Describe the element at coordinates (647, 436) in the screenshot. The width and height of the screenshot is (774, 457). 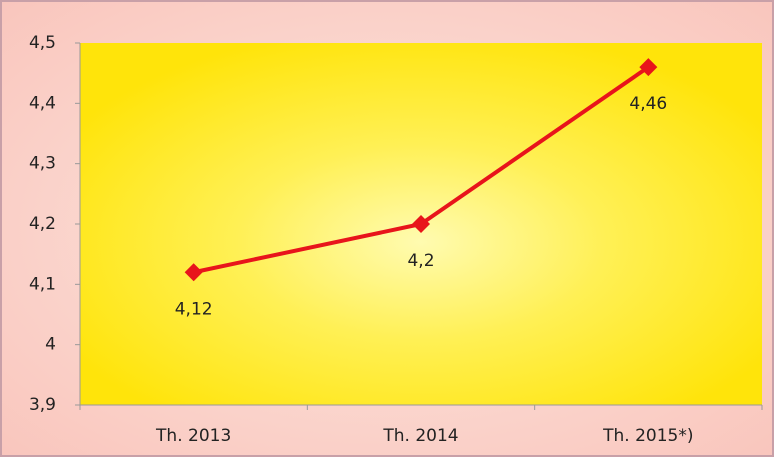
I see `x-tick-label: Th. 2015*)` at that location.